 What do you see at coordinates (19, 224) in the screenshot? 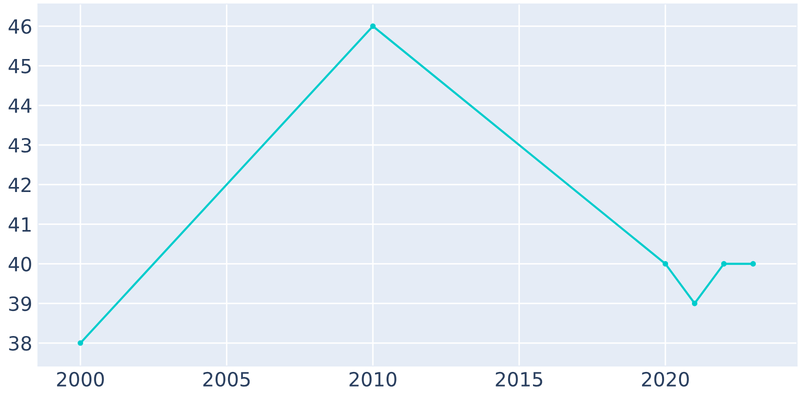
I see `y-tick-label: 41` at bounding box center [19, 224].